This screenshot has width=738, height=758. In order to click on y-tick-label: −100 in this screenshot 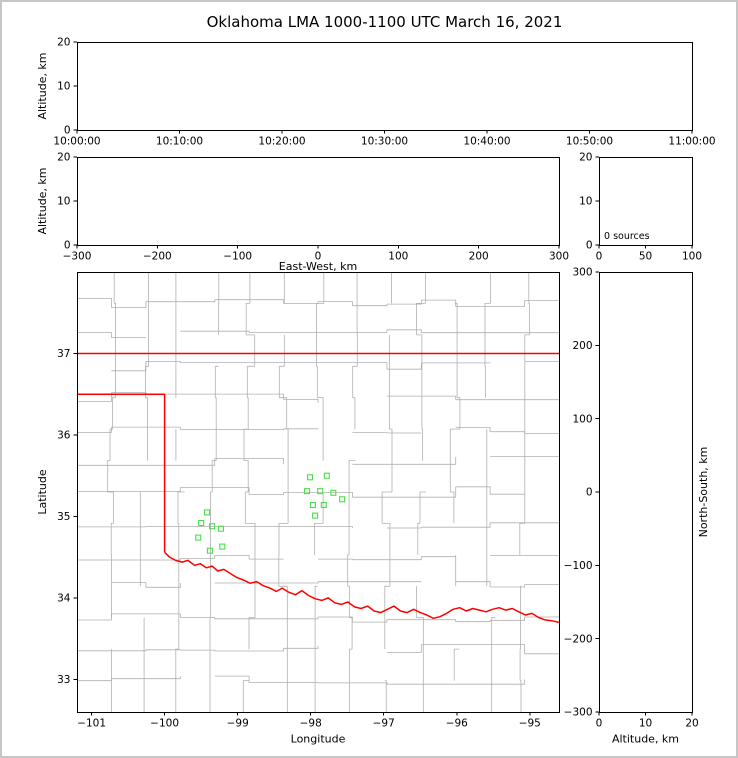, I will do `click(578, 566)`.